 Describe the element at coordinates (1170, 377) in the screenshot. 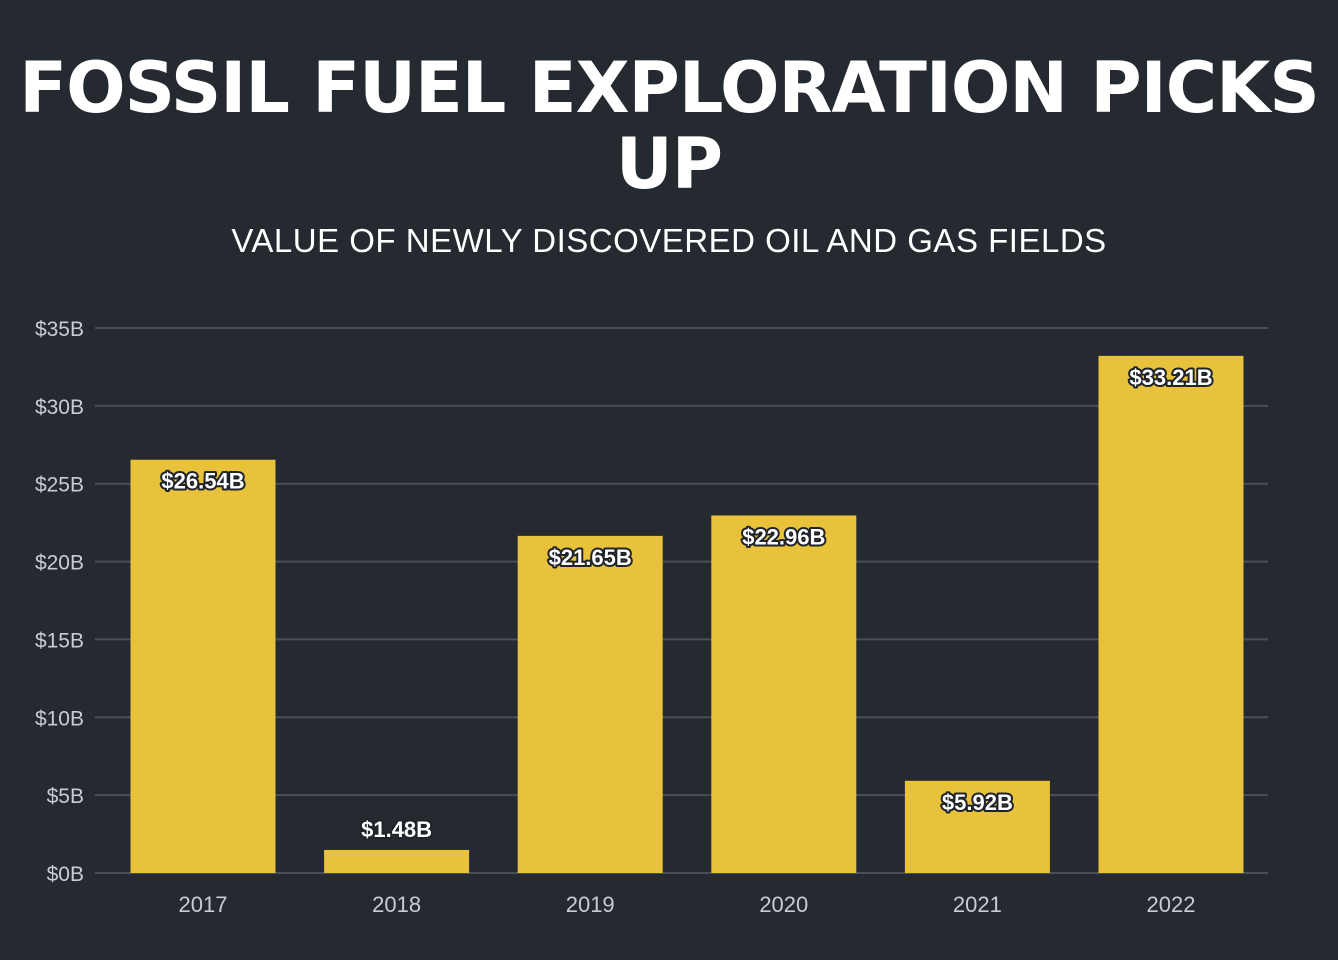

I see `data-label-2022: $33.21B` at that location.